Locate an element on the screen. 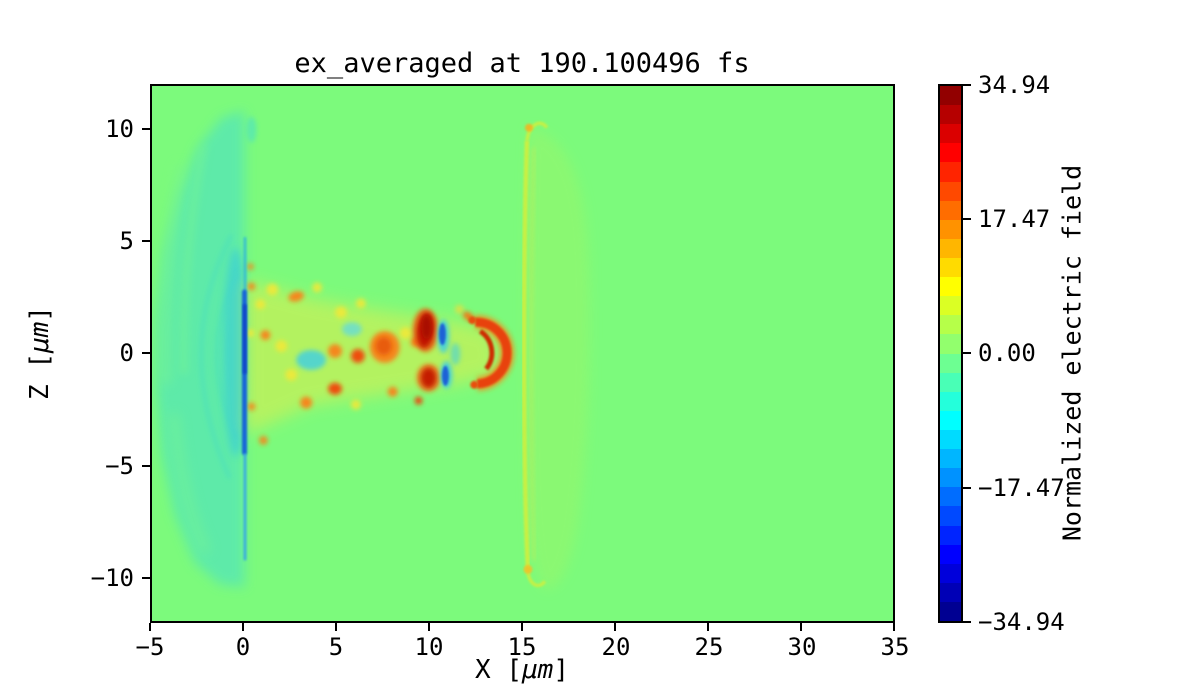 The width and height of the screenshot is (1200, 700). positive-lobes is located at coordinates (360, 354).